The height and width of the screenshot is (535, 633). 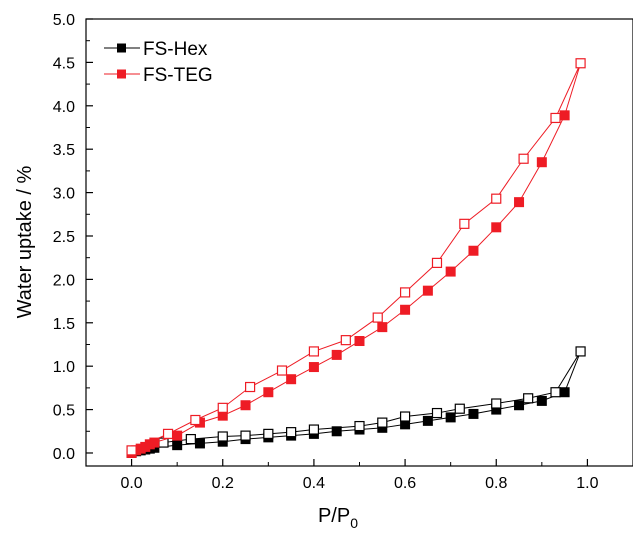 I want to click on y-tick-label: 3.5, so click(x=64, y=150).